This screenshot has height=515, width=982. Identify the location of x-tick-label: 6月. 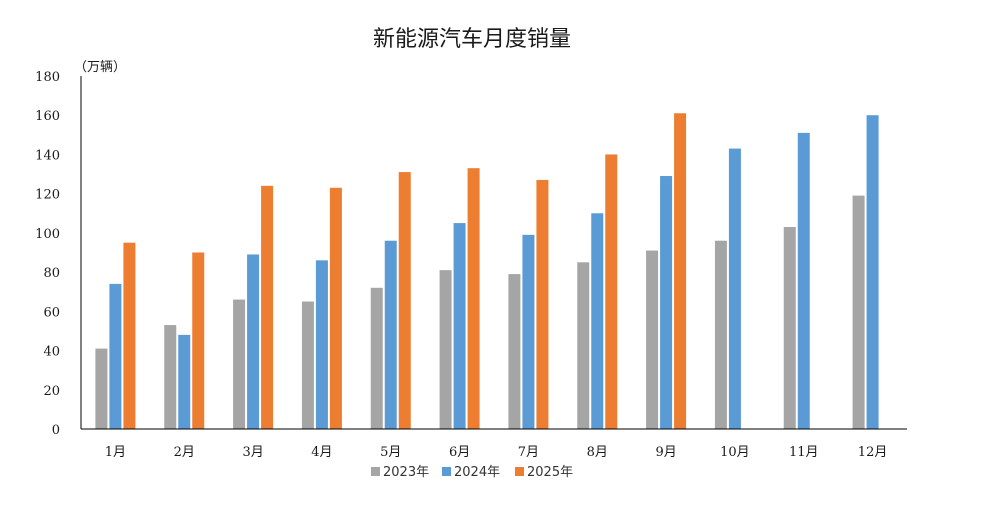
(459, 452).